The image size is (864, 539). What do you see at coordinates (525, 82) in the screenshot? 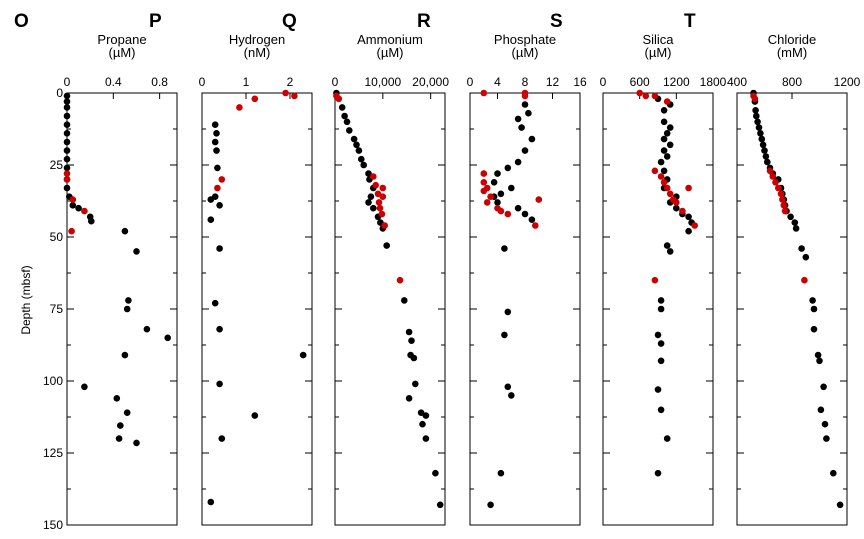
I see `x-tick-label: 8` at bounding box center [525, 82].